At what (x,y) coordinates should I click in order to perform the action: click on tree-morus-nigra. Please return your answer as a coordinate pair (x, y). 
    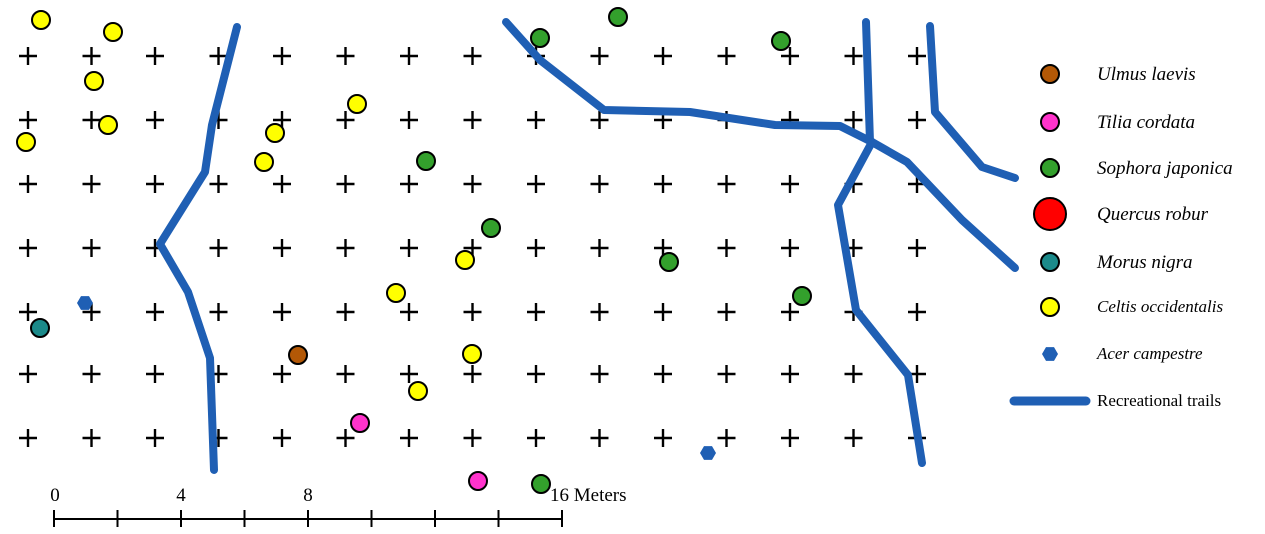
    Looking at the image, I should click on (40, 328).